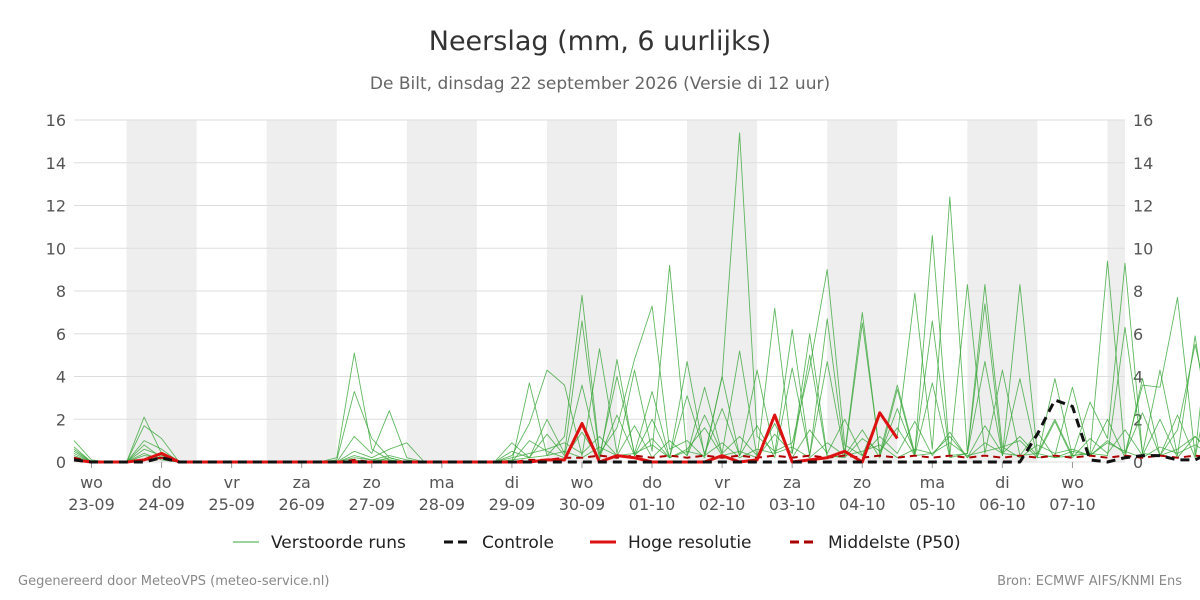 The height and width of the screenshot is (600, 1200). I want to click on x-tick-date-13: 06-10, so click(1002, 504).